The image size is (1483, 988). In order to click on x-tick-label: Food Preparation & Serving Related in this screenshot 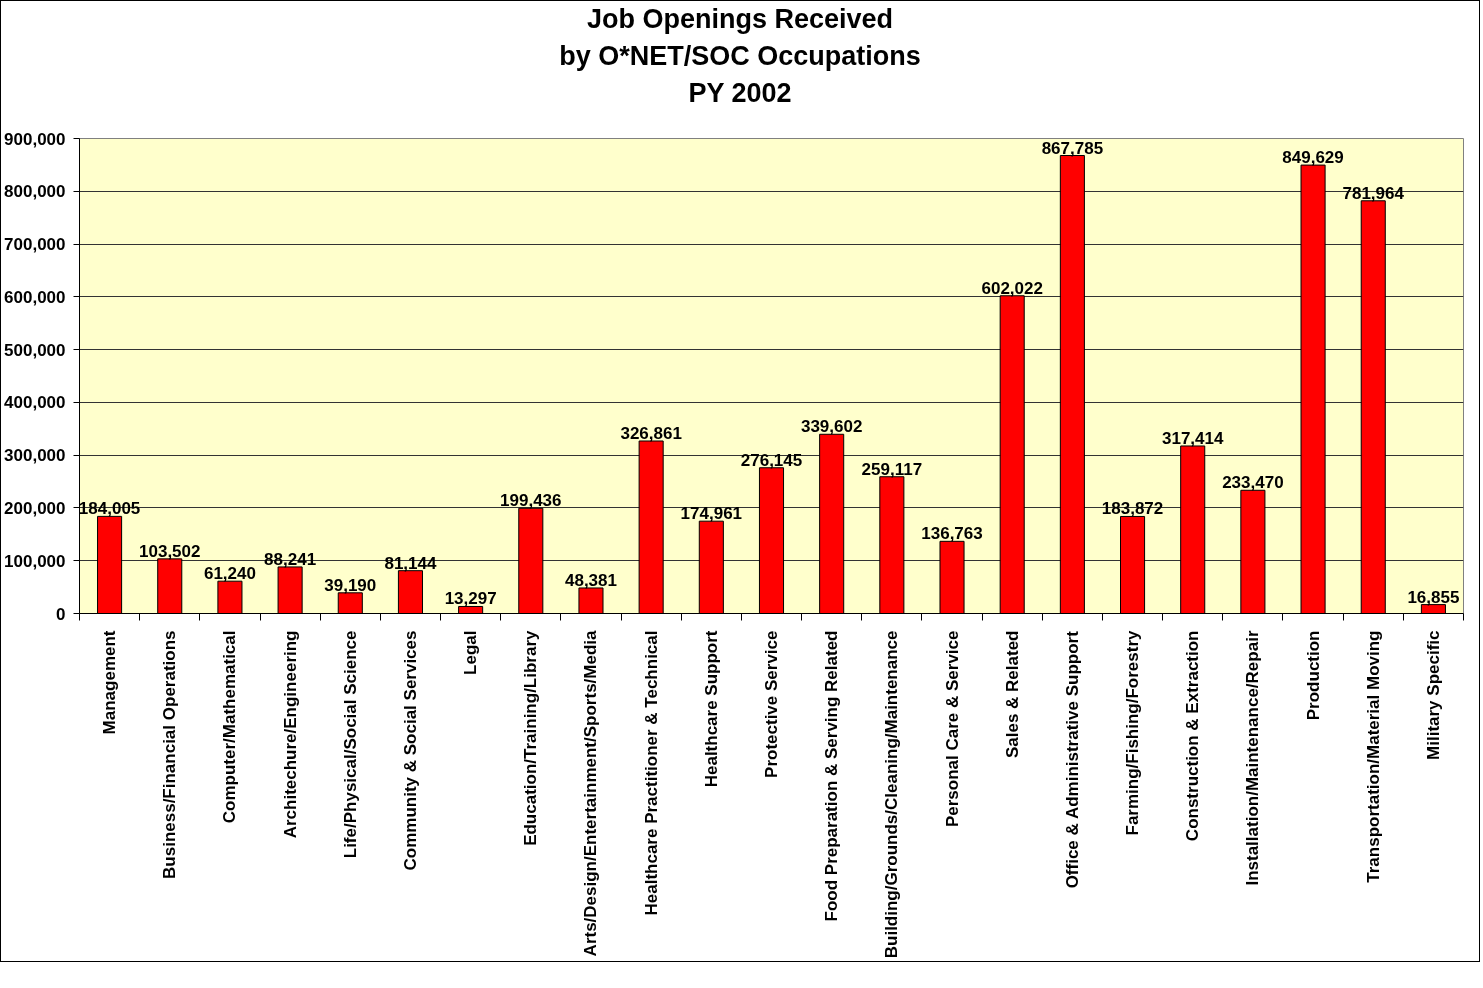, I will do `click(832, 776)`.